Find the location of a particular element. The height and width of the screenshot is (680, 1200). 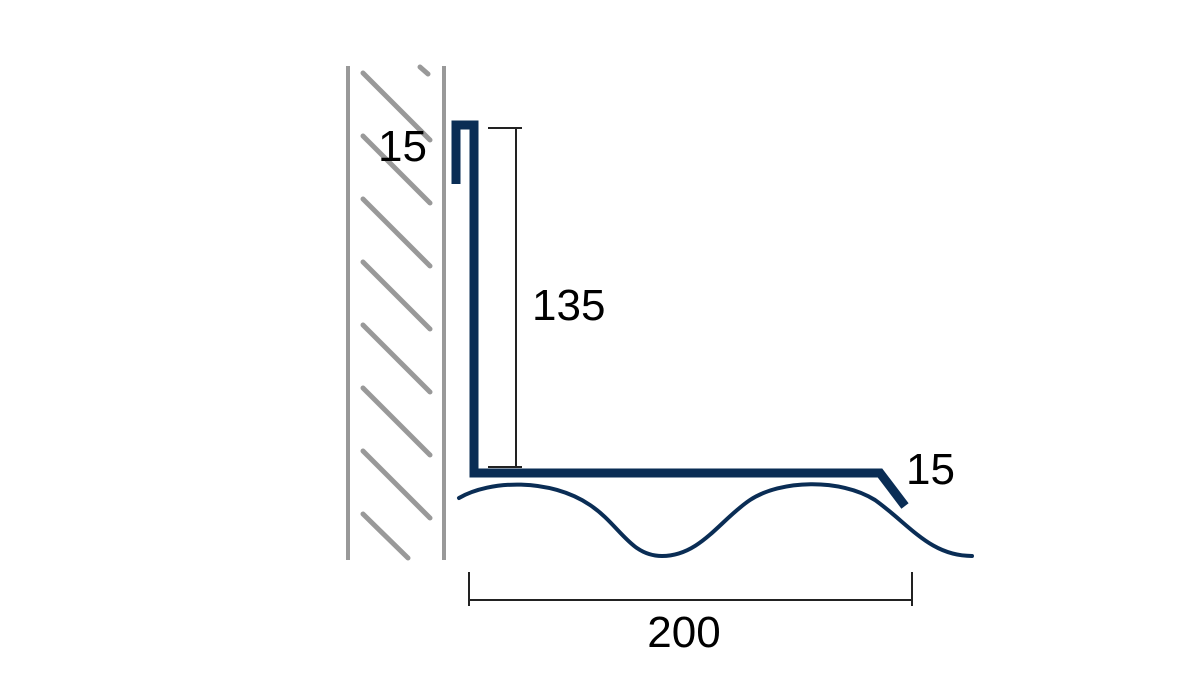

wall is located at coordinates (396, 312).